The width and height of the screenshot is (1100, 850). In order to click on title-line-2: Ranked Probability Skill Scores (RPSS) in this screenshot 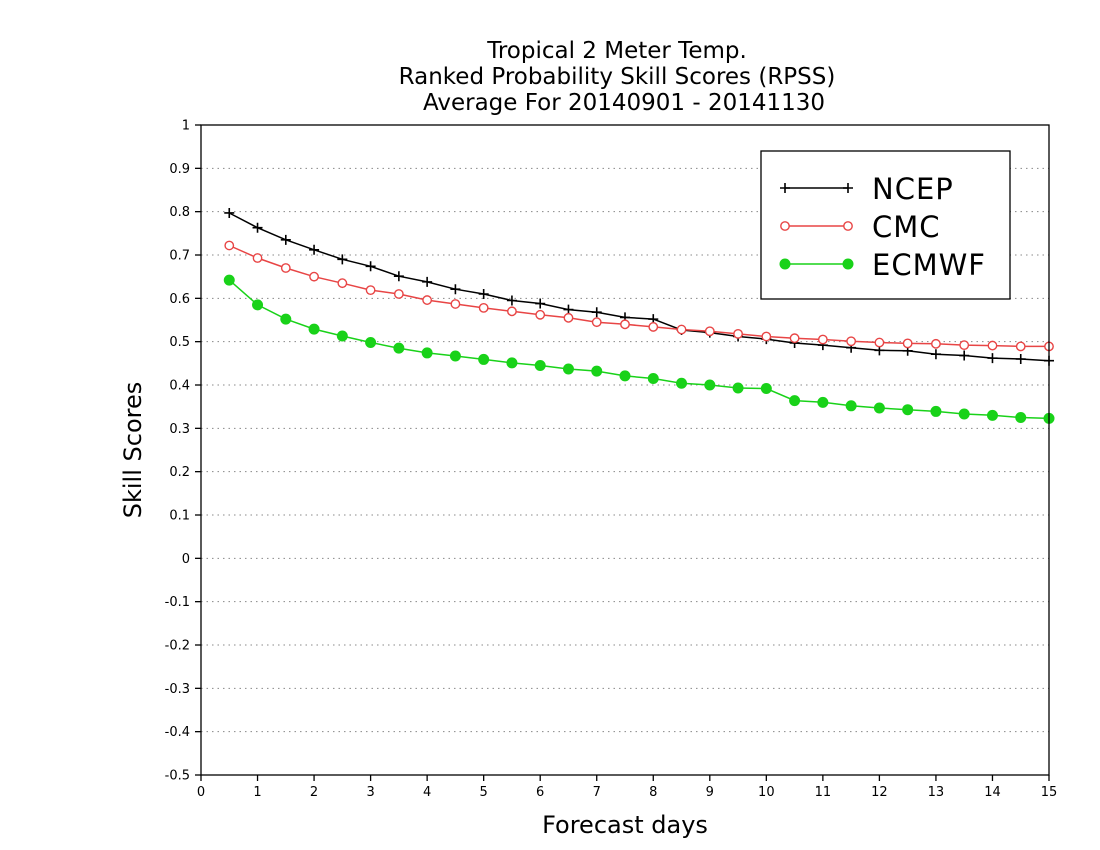, I will do `click(617, 77)`.